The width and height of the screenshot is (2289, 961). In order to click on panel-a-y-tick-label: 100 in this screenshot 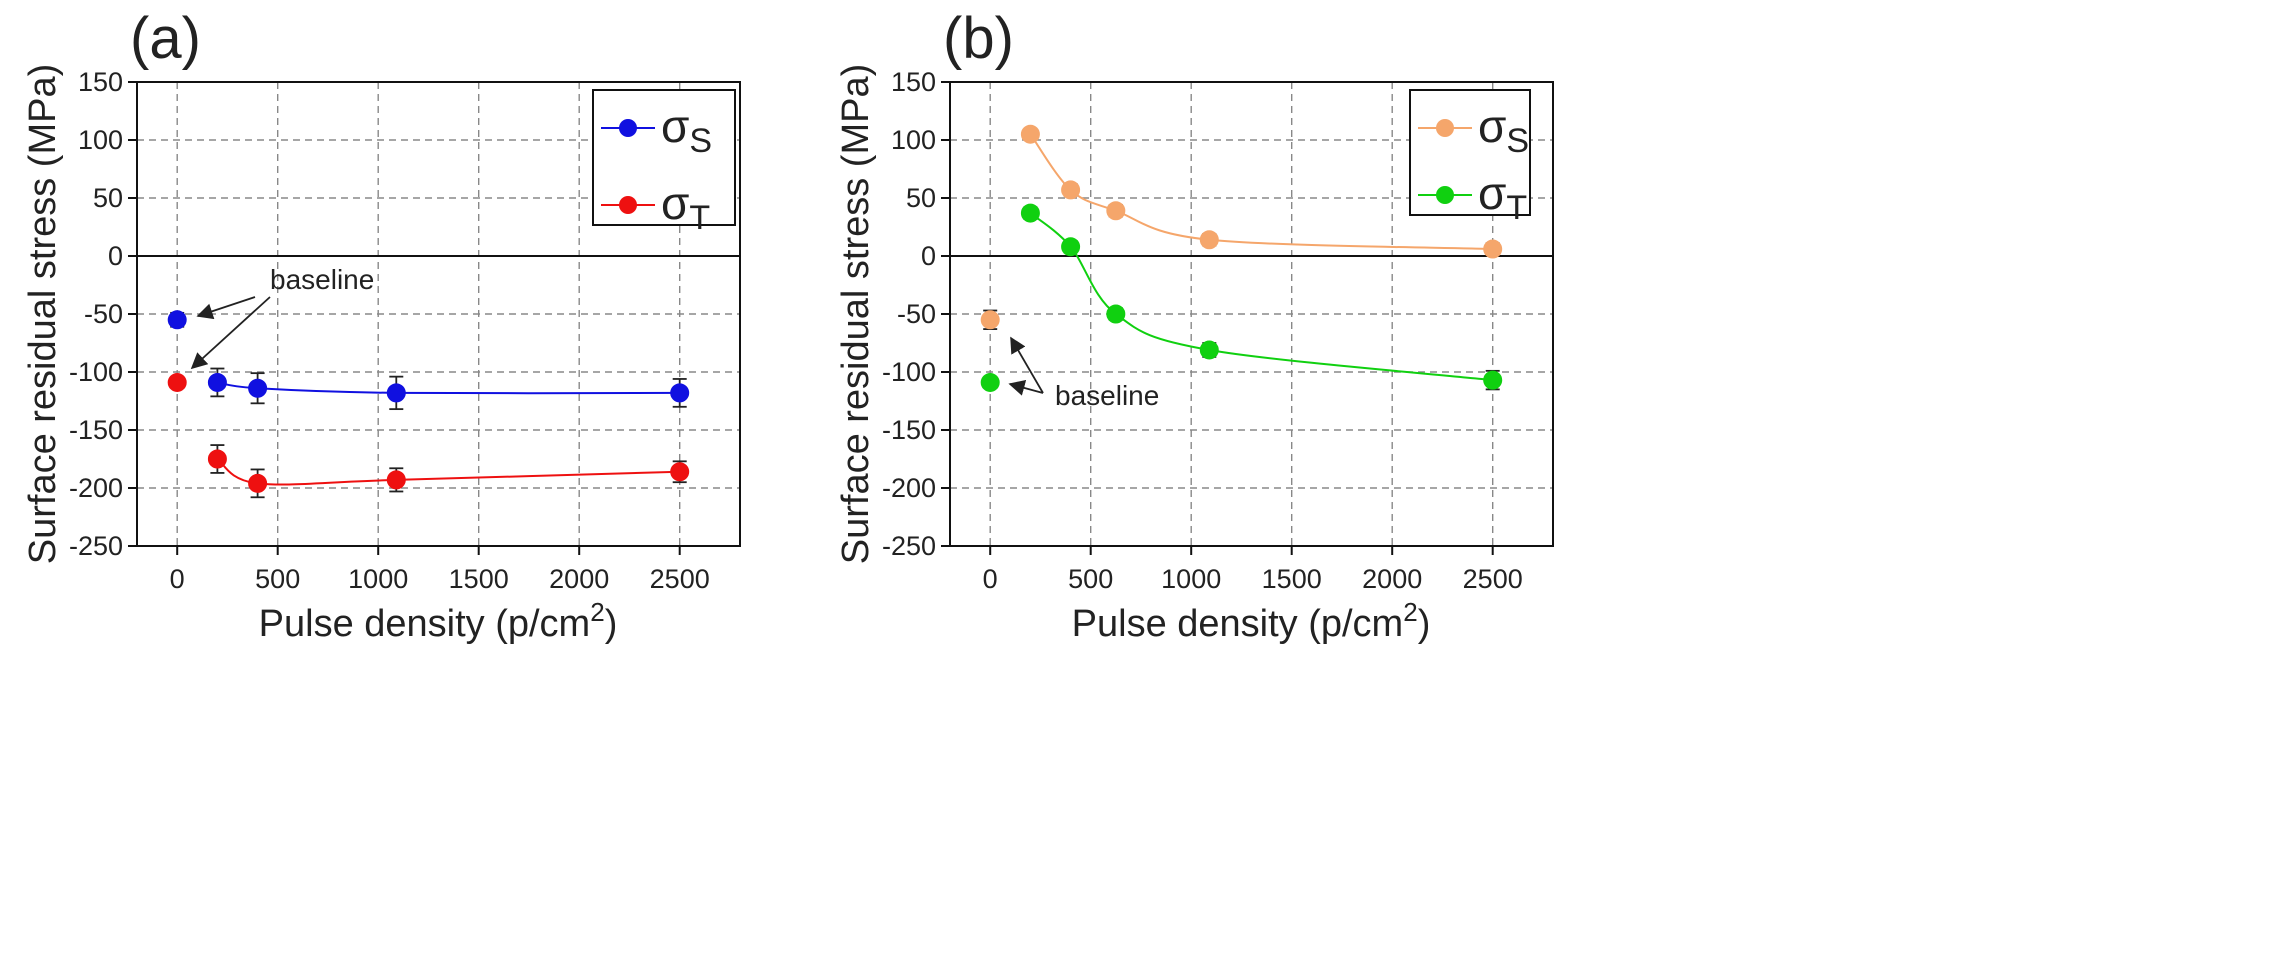, I will do `click(100, 140)`.